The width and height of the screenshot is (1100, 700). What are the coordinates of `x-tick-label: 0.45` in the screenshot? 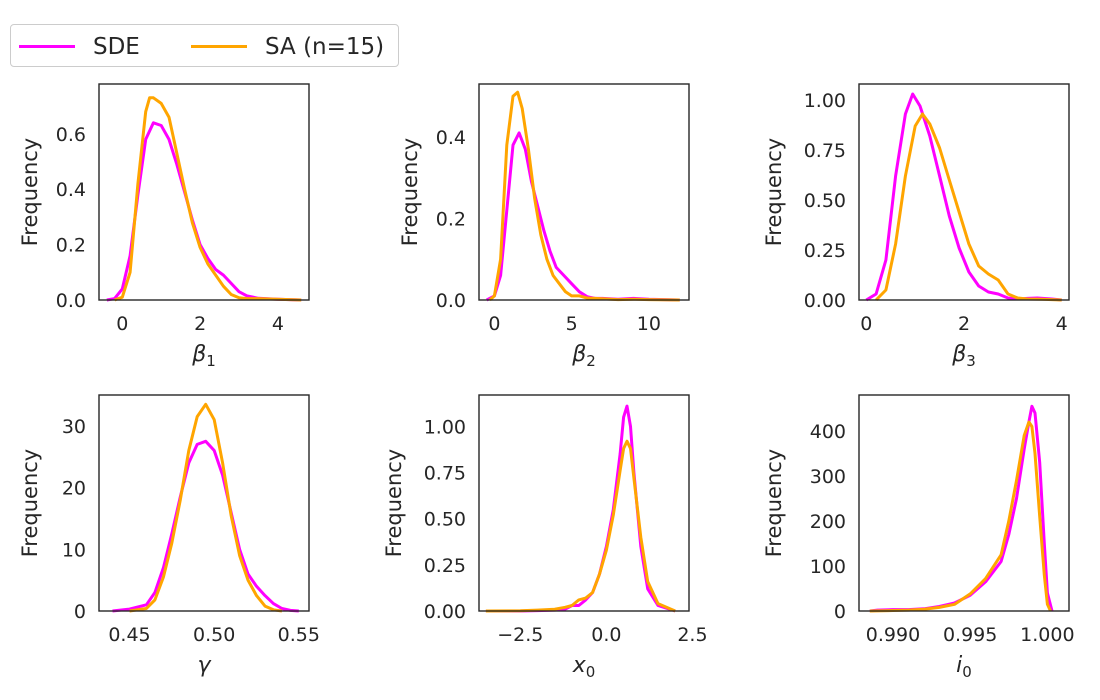 It's located at (129, 635).